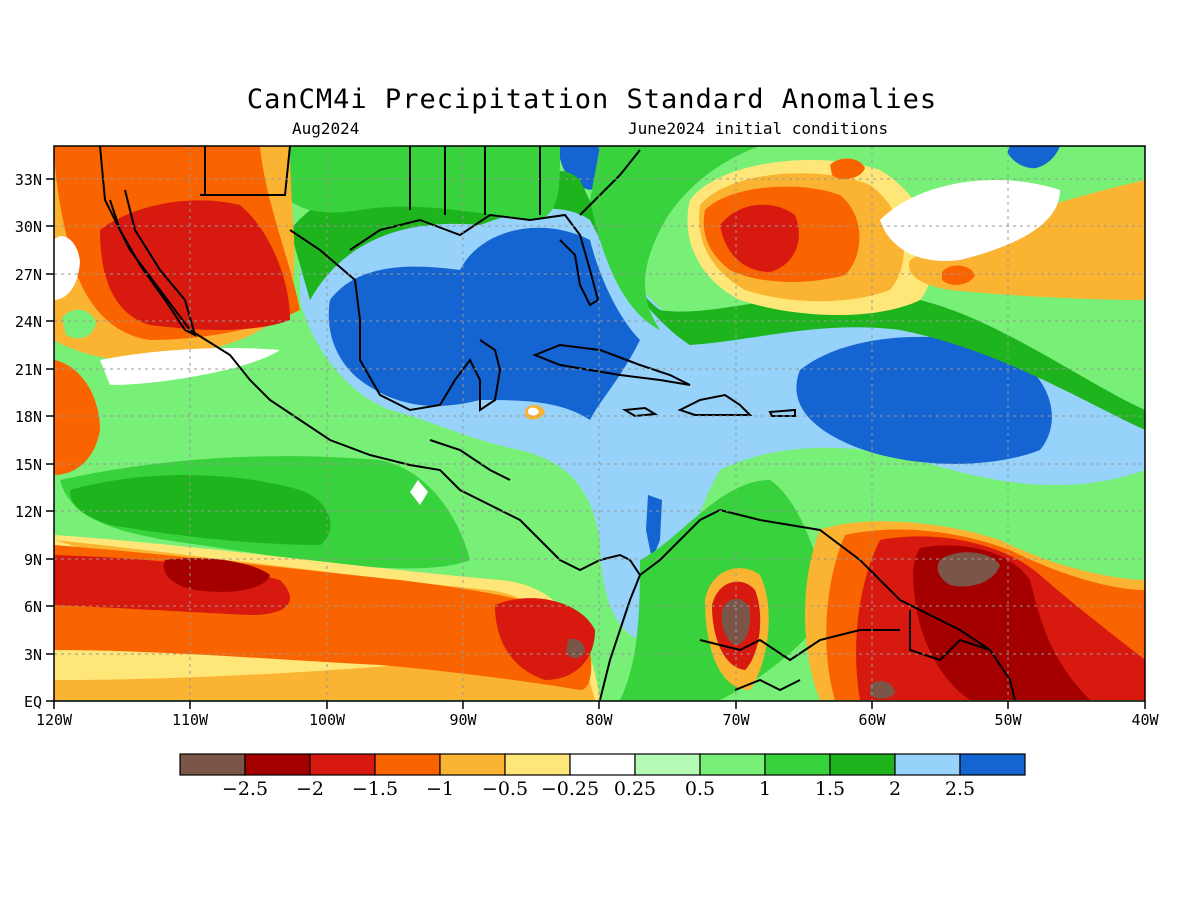  I want to click on coast-atlantic-us, so click(610, 182).